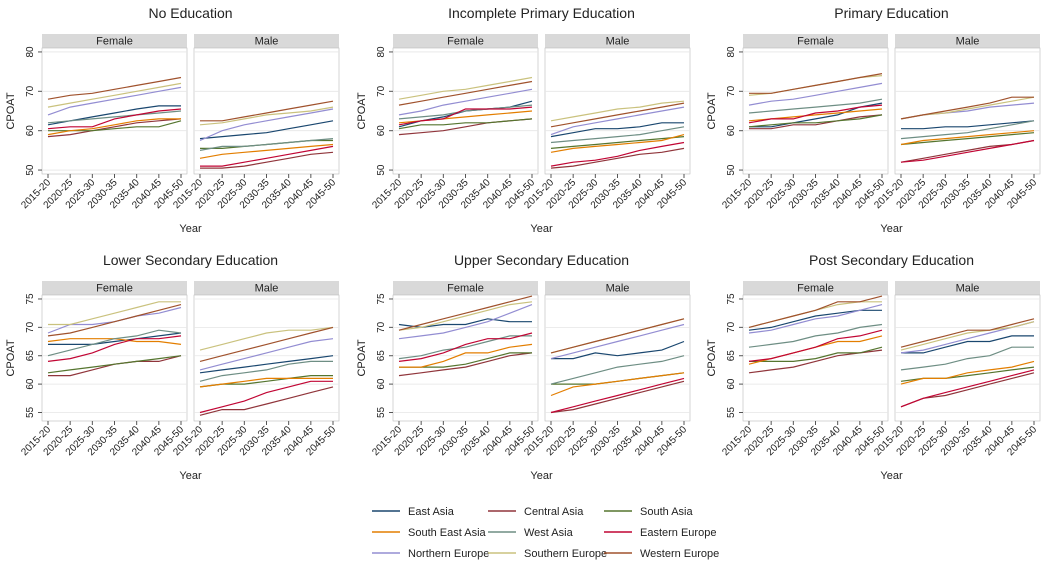 The height and width of the screenshot is (566, 1048). Describe the element at coordinates (431, 512) in the screenshot. I see `legend-label: East Asia` at that location.